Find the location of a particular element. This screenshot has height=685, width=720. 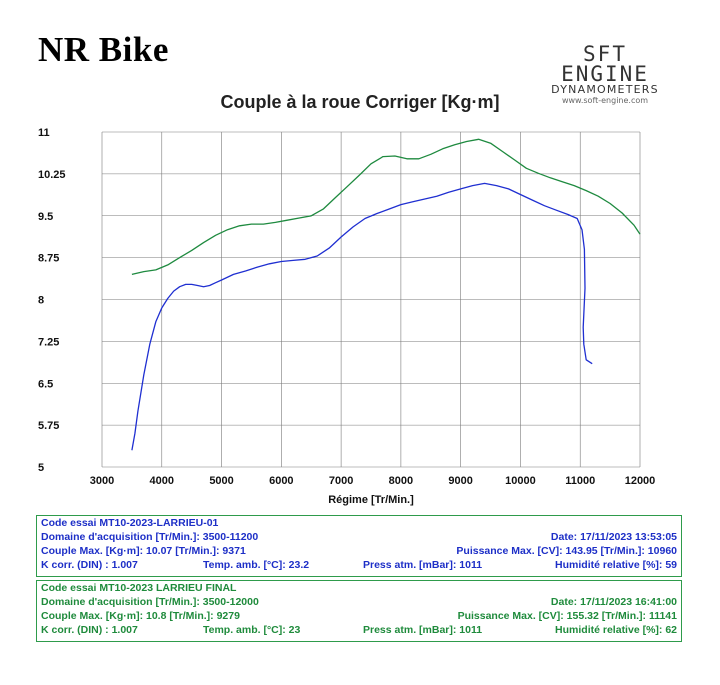

y-tick-label: 11 is located at coordinates (44, 133).